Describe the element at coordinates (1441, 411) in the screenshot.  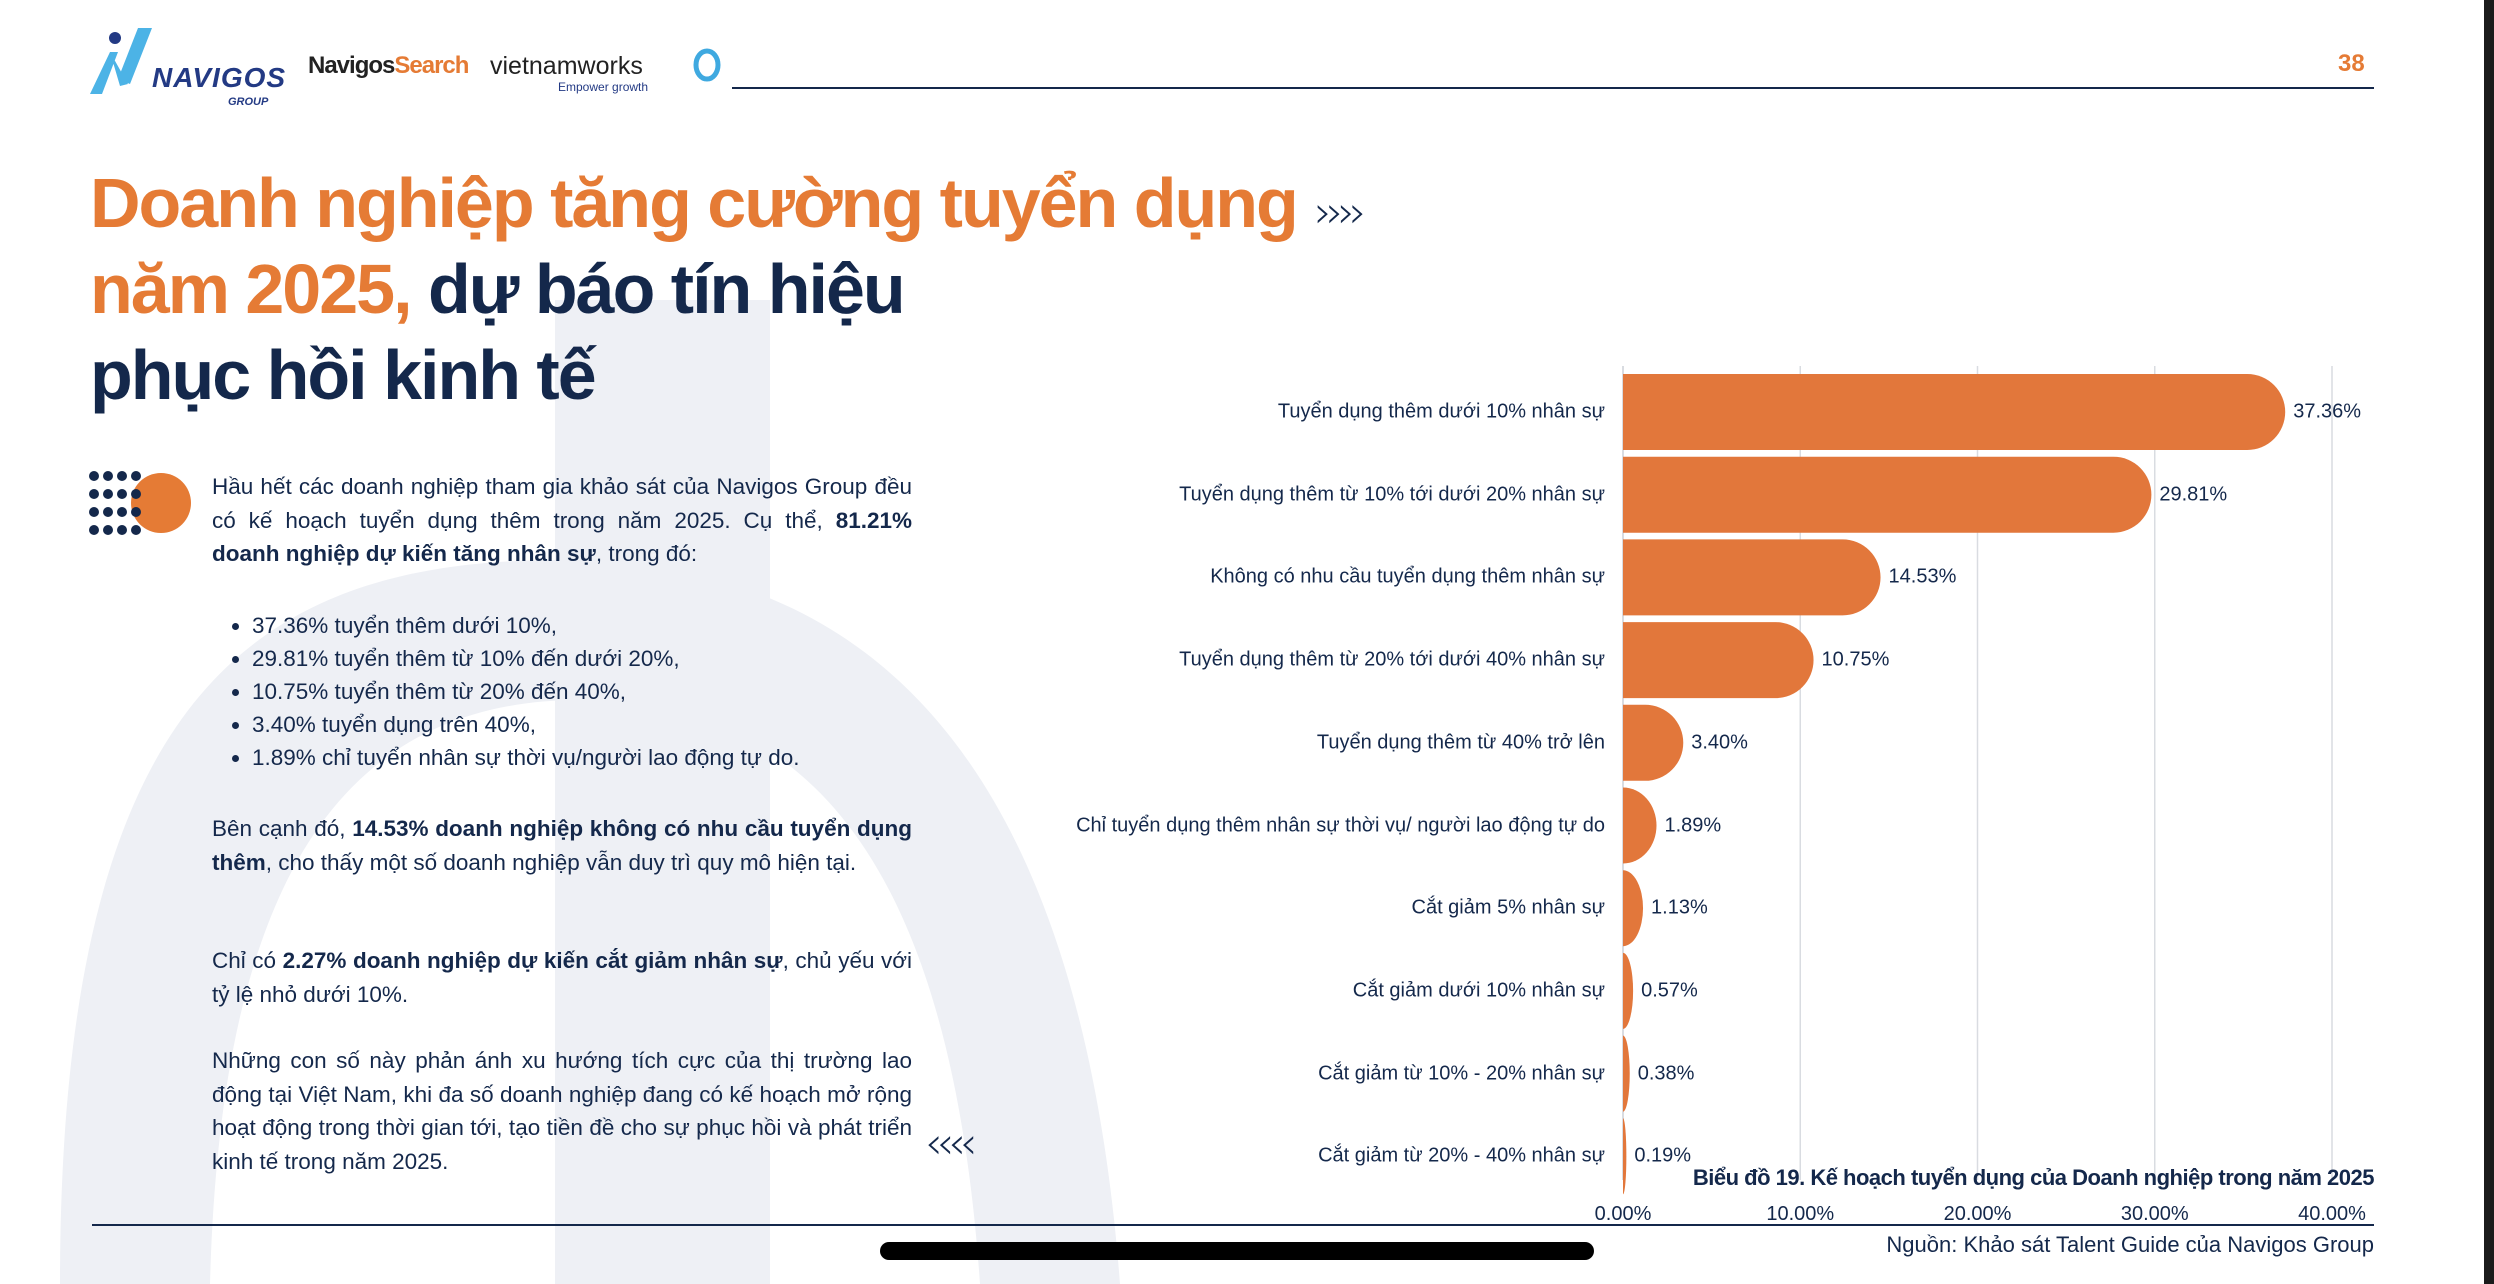
I see `category-label: Tuyển dụng thêm dưới 10% nhân sự` at that location.